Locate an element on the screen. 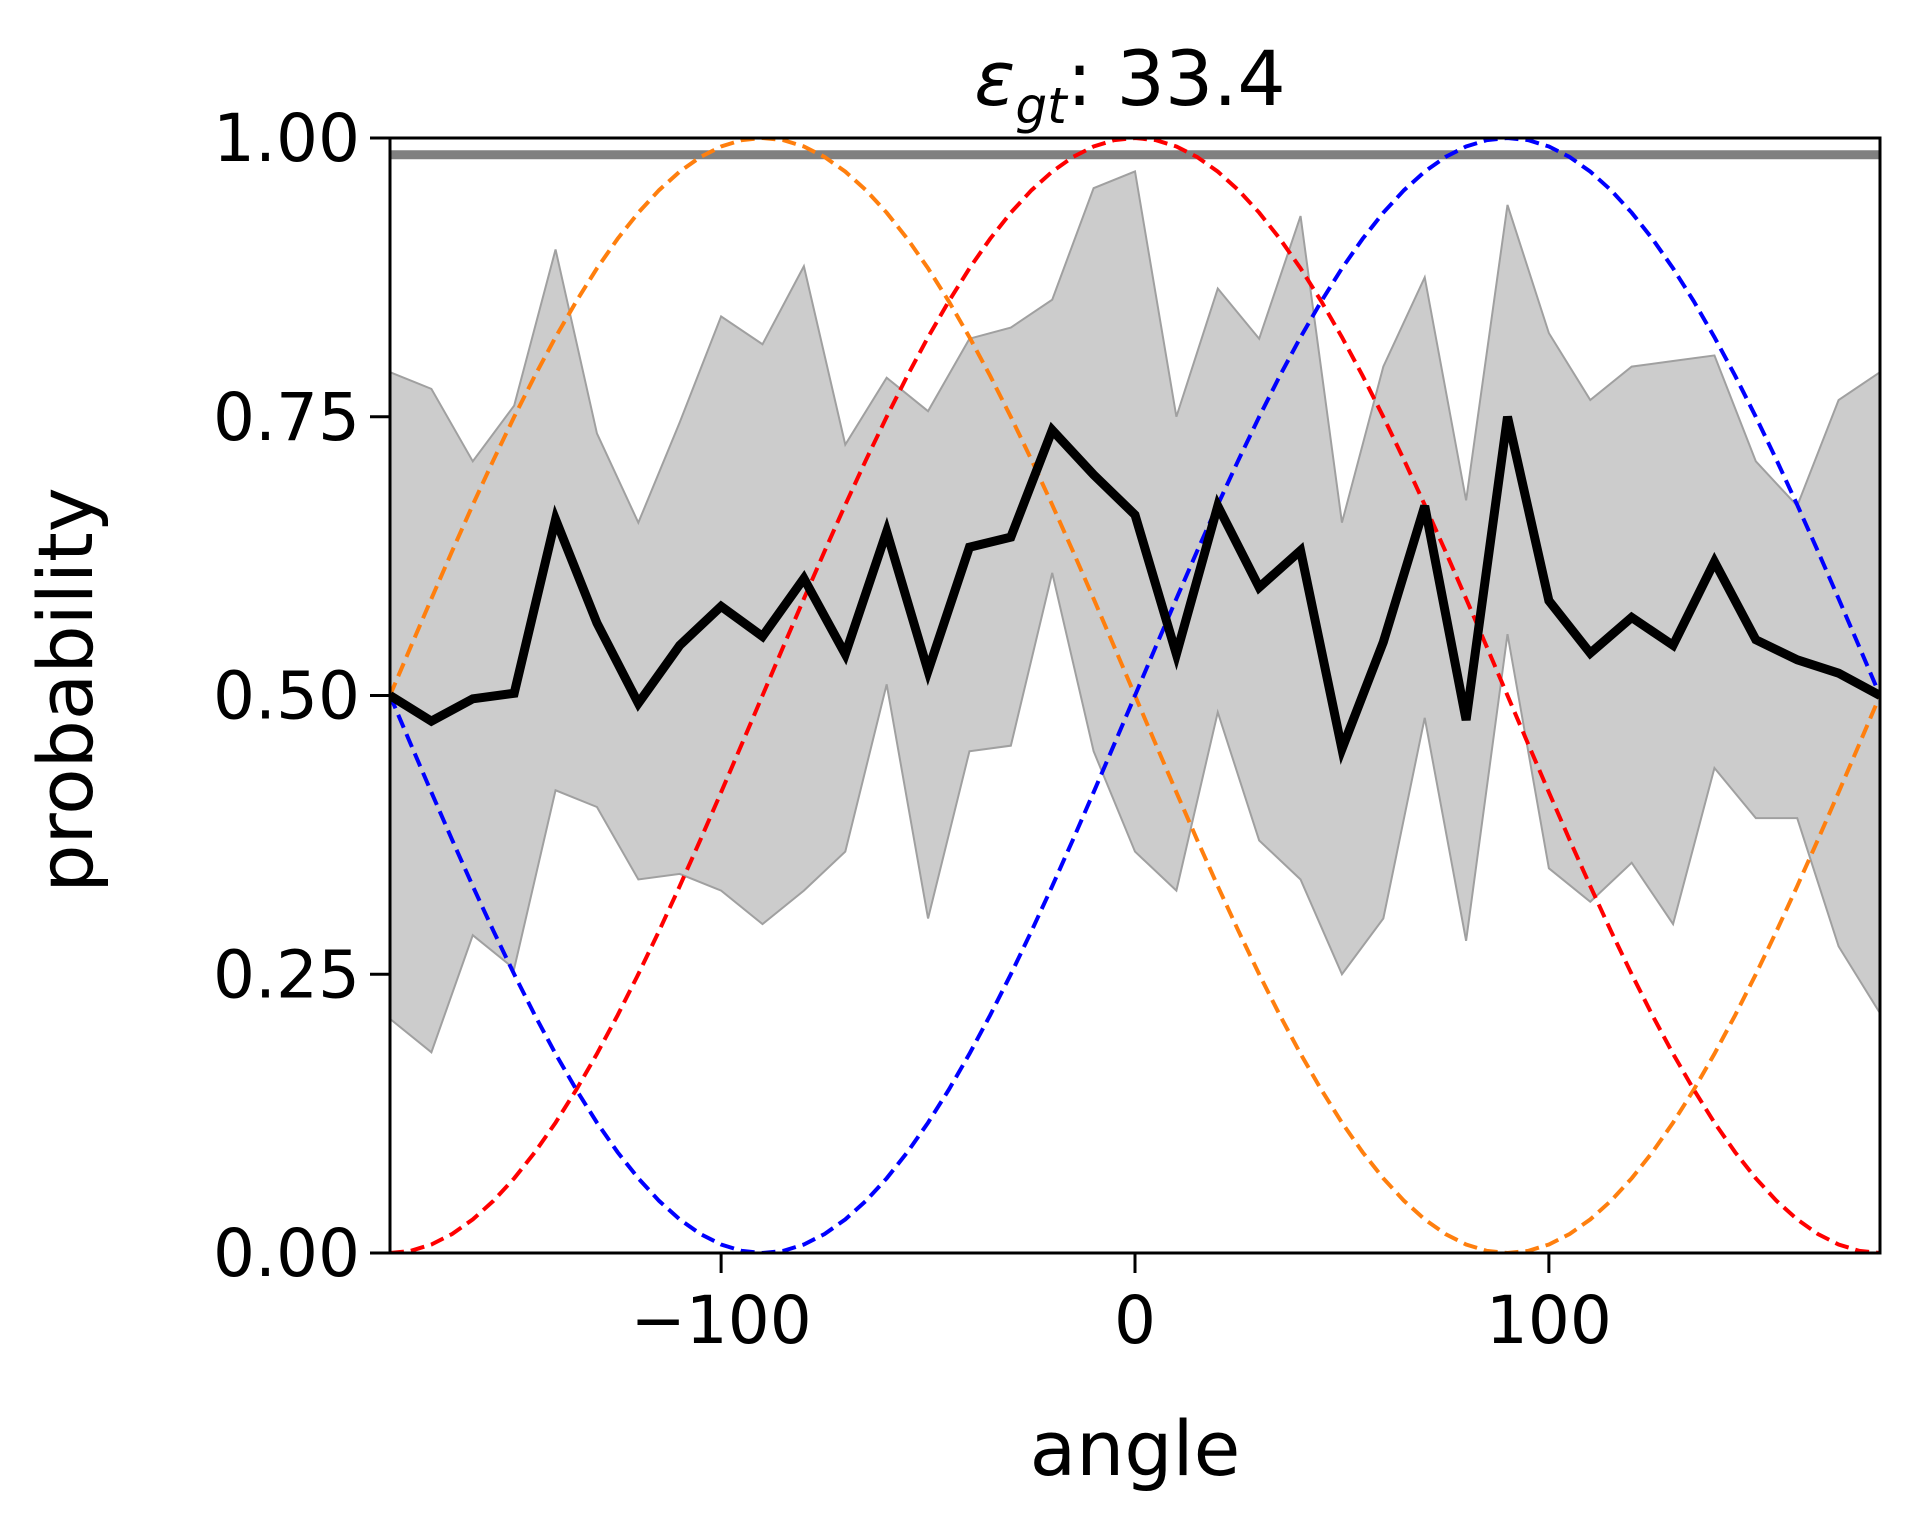 This screenshot has height=1519, width=1905. y-axis-ticks: 0.00 0.25 0.50 0.75 1.00 is located at coordinates (301, 696).